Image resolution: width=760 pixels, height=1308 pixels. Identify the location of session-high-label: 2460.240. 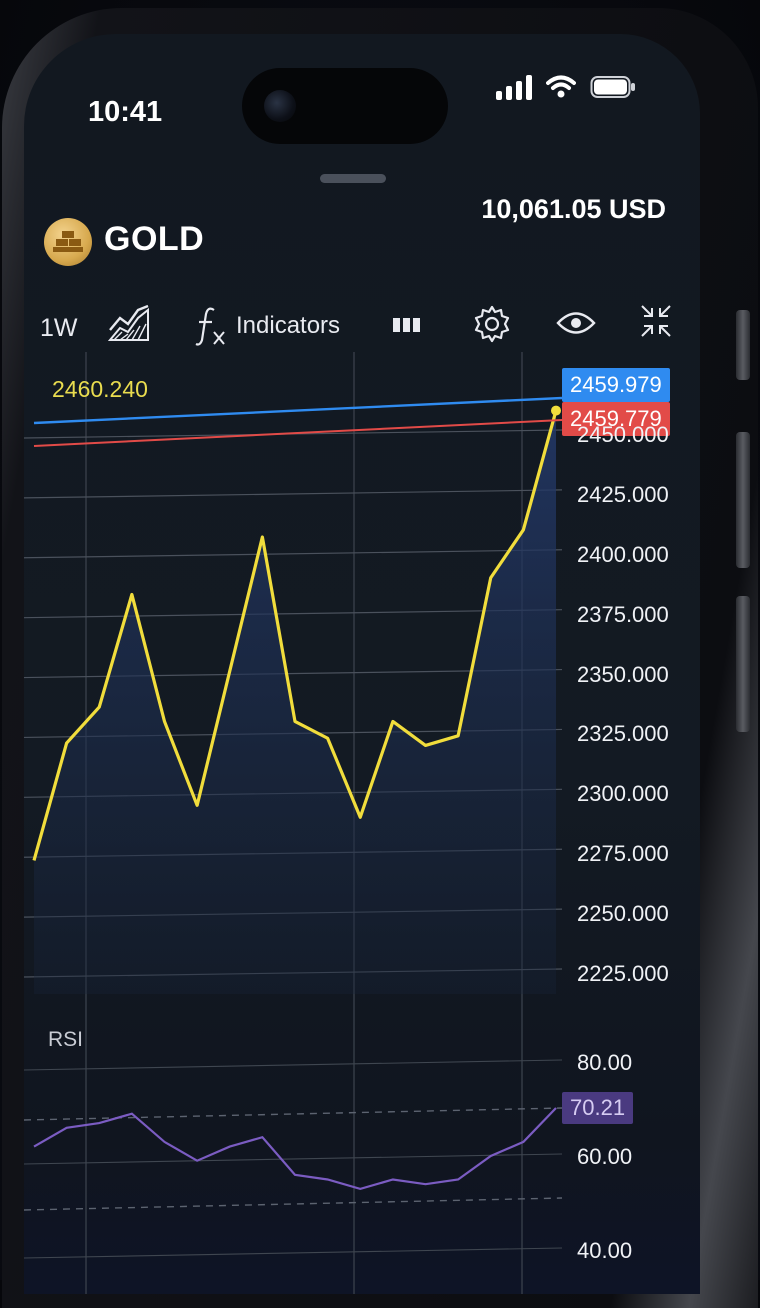
(100, 389).